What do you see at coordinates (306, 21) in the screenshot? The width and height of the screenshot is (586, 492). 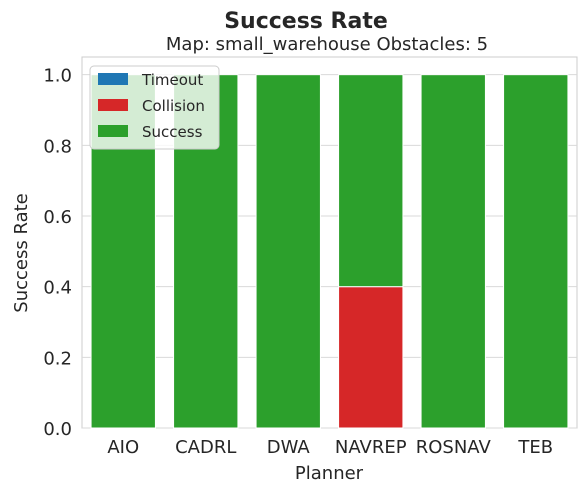 I see `chart-title: Success Rate` at bounding box center [306, 21].